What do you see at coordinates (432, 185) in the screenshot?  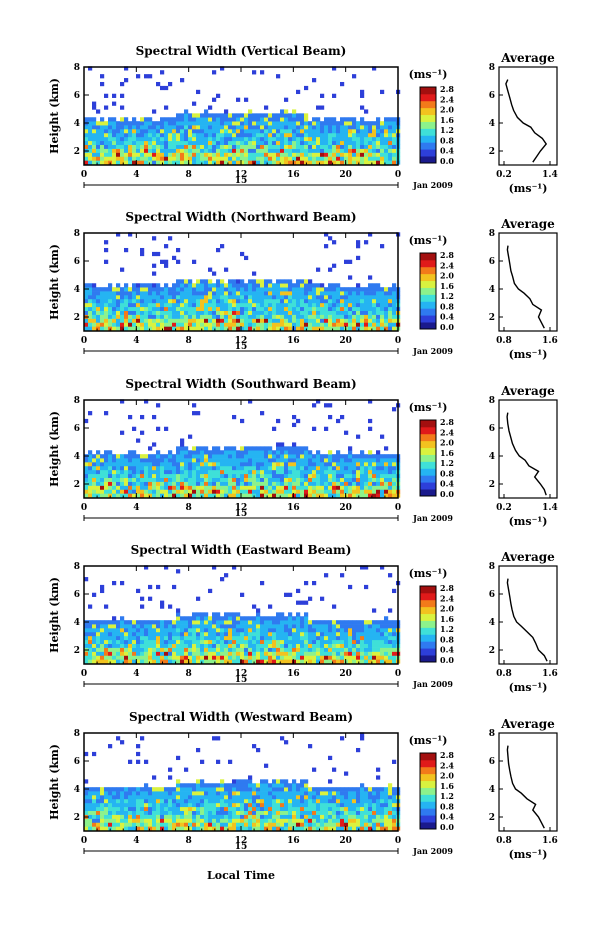 I see `month-year-label: Jan 2009` at bounding box center [432, 185].